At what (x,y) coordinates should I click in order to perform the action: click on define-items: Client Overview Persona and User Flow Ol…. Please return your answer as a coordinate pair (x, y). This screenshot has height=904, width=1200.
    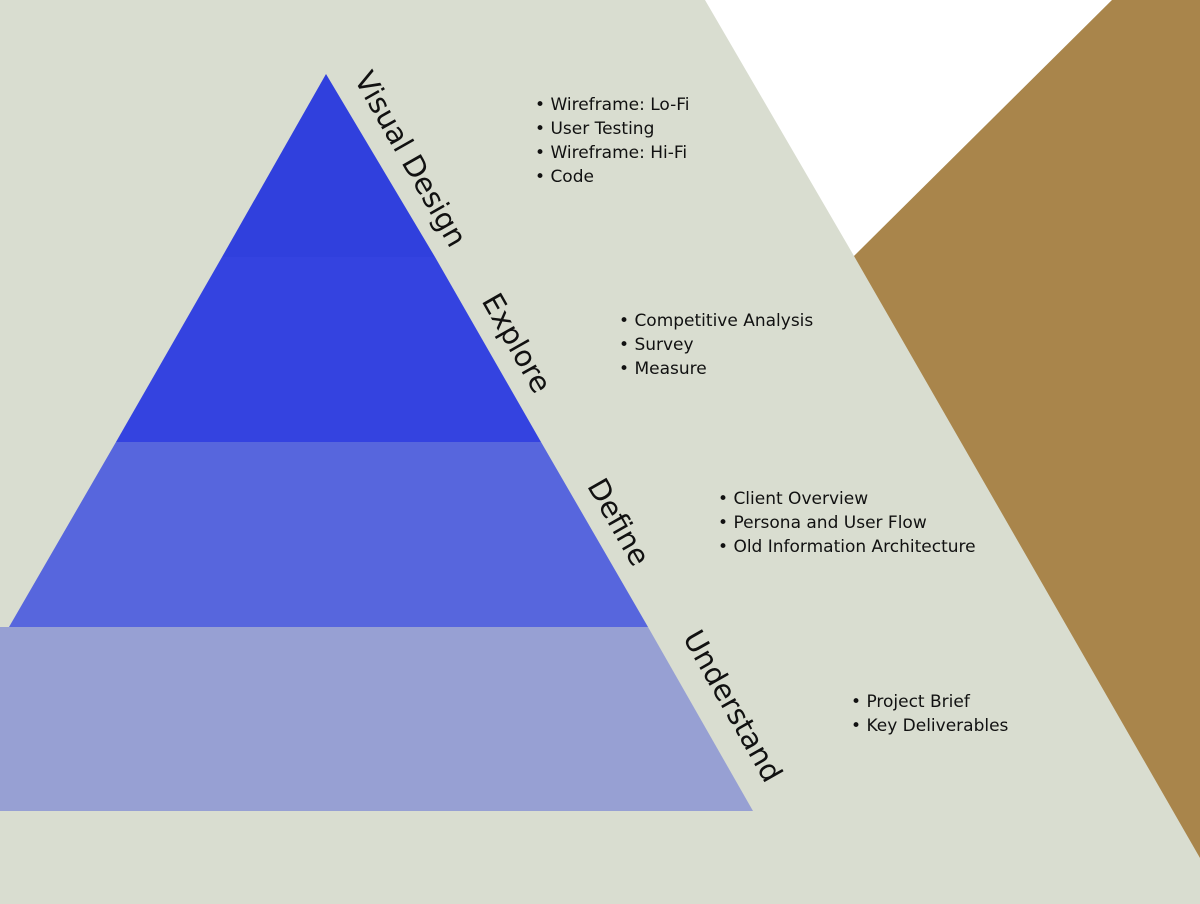
    Looking at the image, I should click on (847, 523).